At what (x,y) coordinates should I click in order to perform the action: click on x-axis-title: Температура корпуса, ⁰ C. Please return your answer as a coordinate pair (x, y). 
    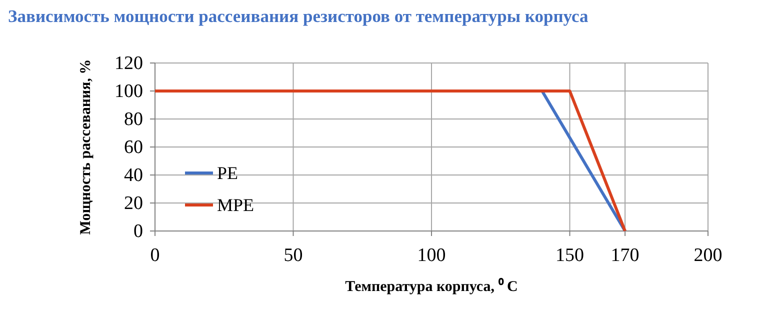
    Looking at the image, I should click on (431, 286).